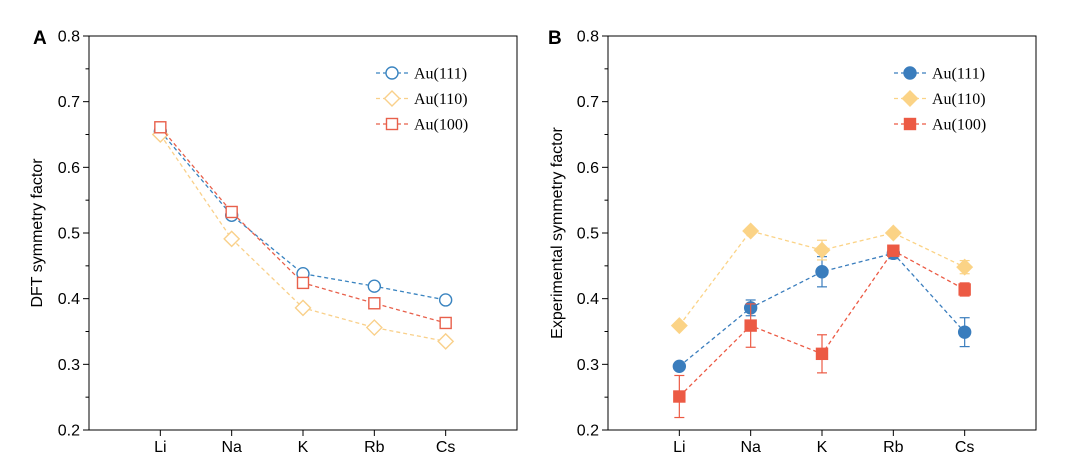  What do you see at coordinates (37, 233) in the screenshot?
I see `y-axis-title: DFT symmetry factor` at bounding box center [37, 233].